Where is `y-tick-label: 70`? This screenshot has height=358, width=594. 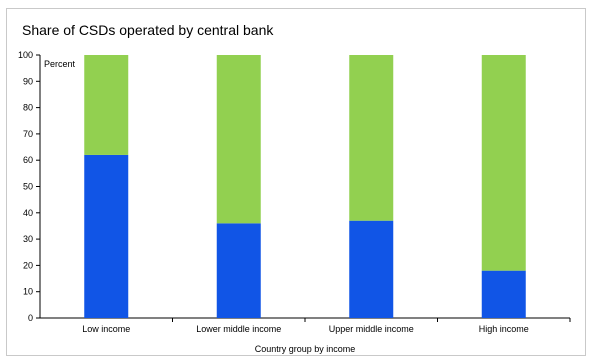
y-tick-label: 70 is located at coordinates (28, 134).